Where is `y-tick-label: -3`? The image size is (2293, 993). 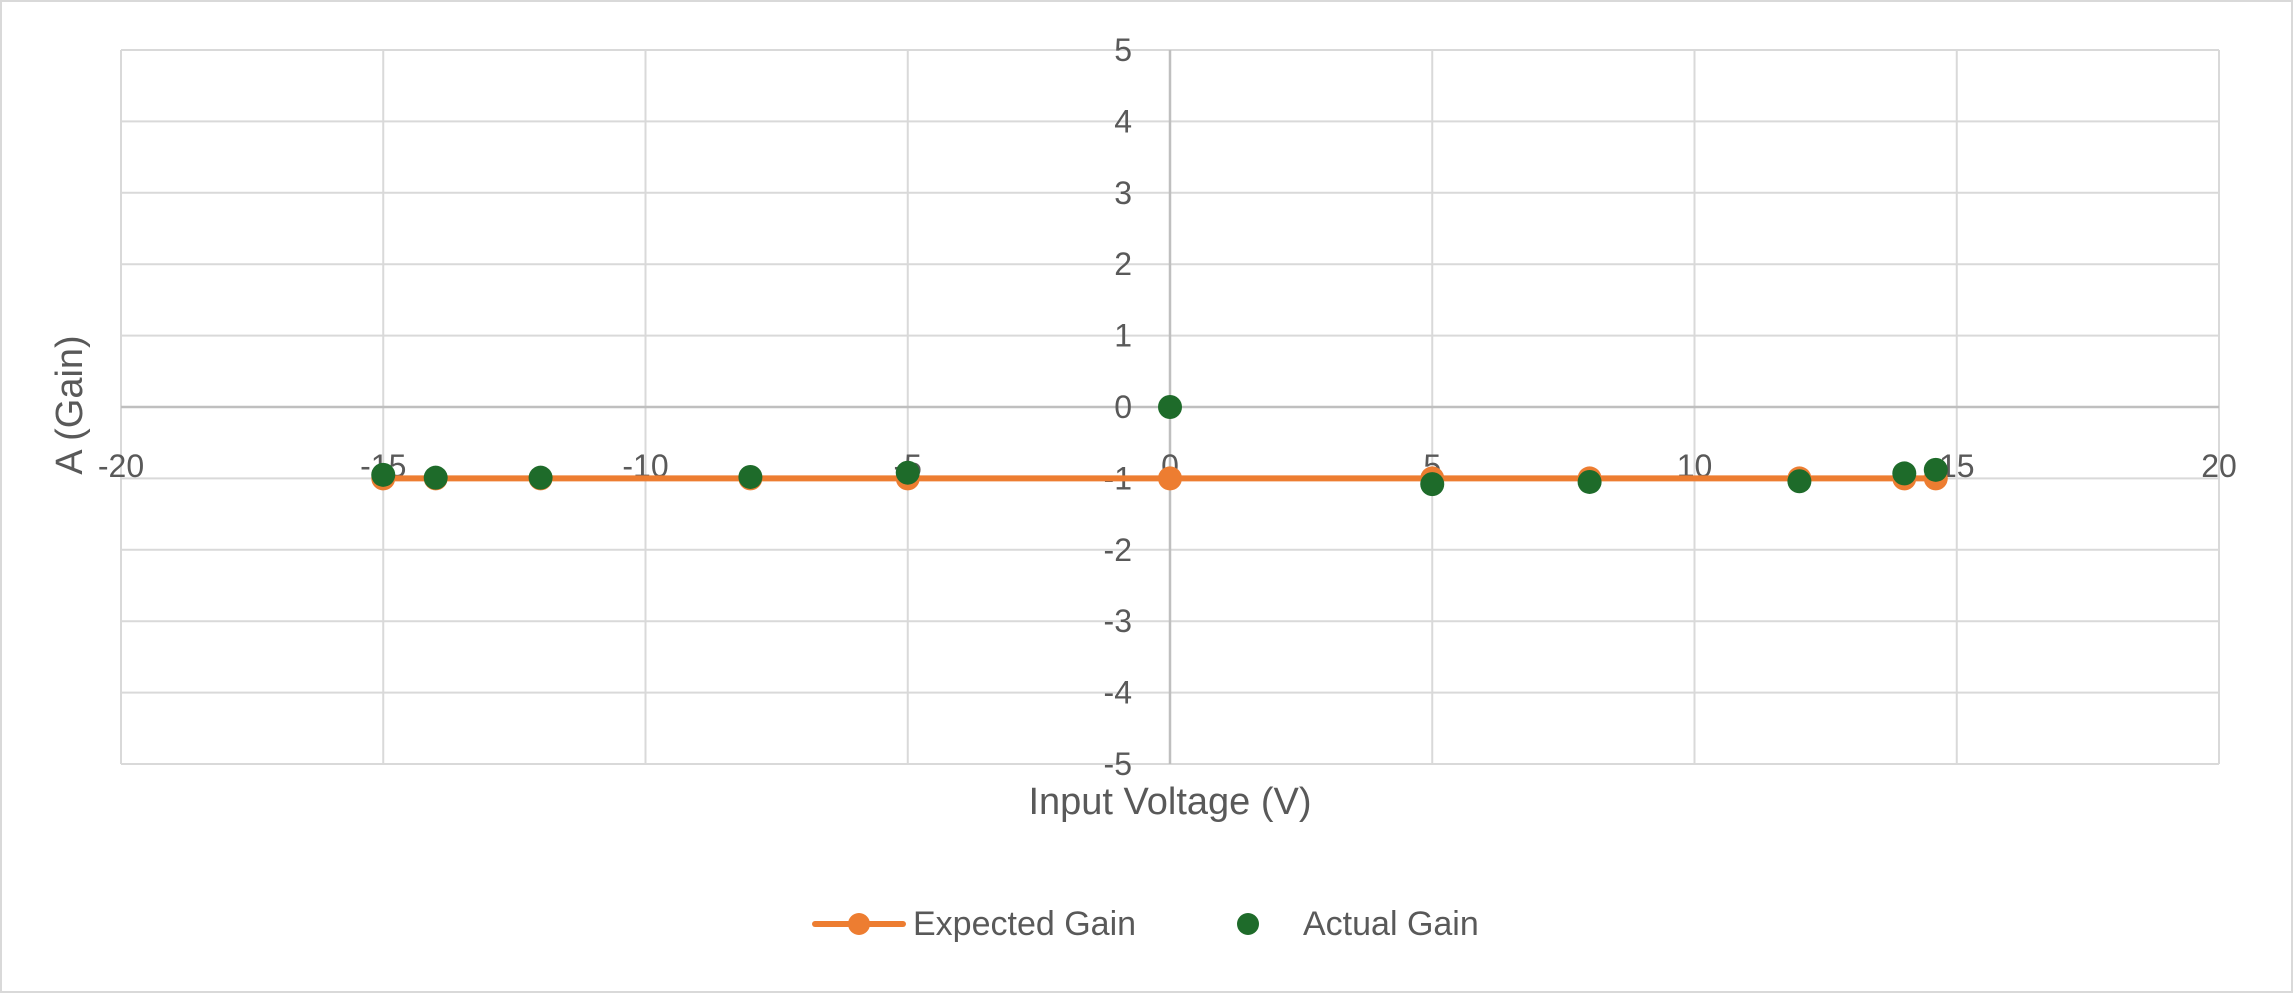 y-tick-label: -3 is located at coordinates (1118, 621).